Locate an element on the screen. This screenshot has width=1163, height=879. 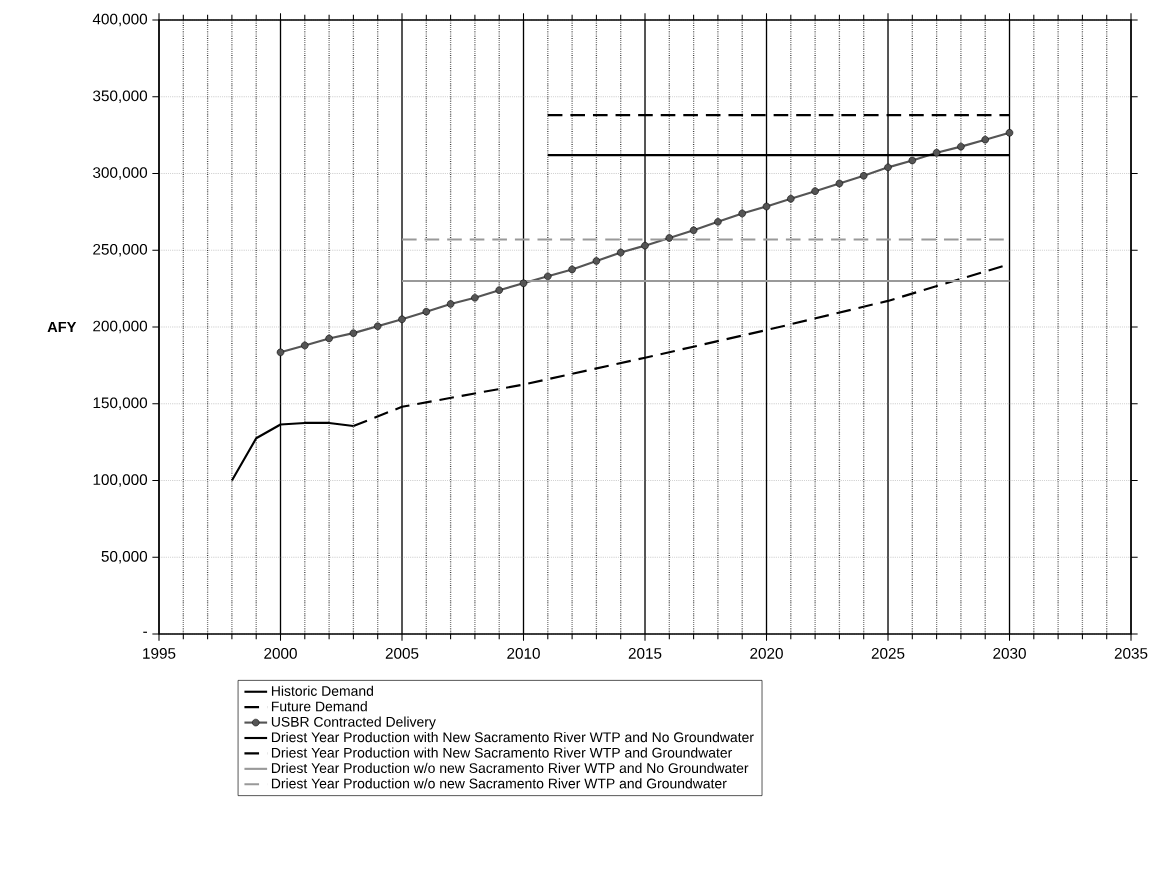
legend-label: Driest Year Production w/o new Sacramento River WTP and Groundwater is located at coordinates (499, 783).